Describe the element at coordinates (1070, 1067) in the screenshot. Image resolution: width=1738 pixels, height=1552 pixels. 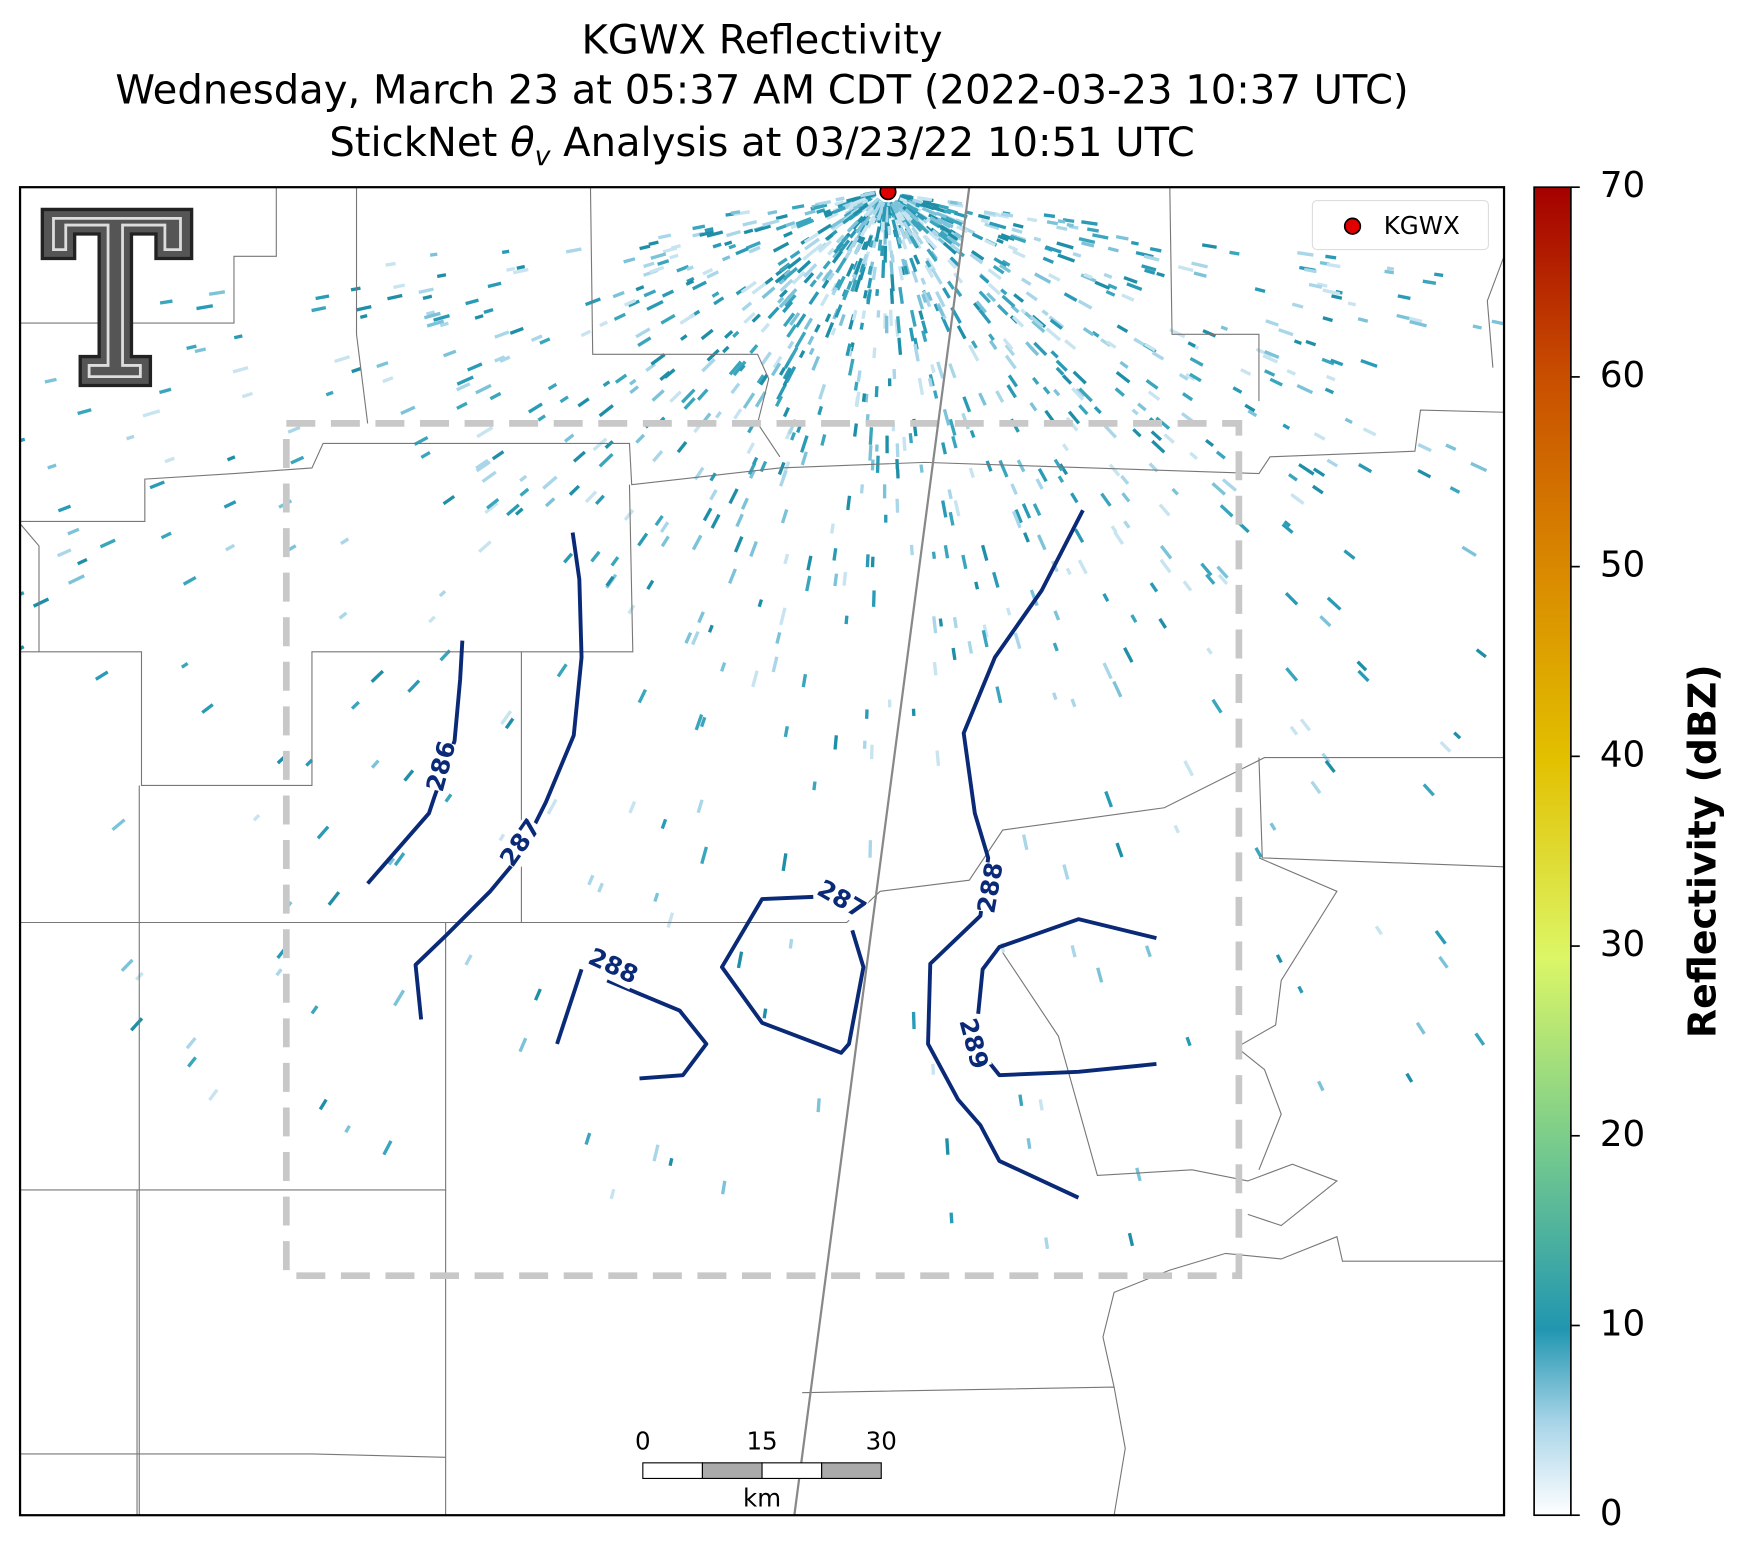
I see `contour` at that location.